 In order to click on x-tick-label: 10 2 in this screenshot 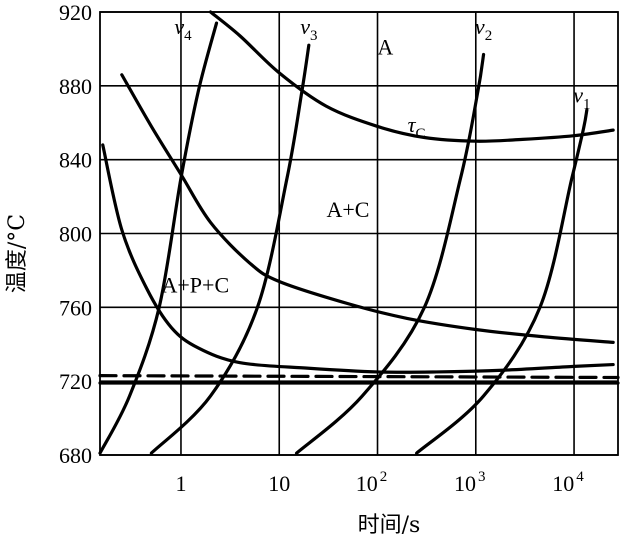, I will do `click(372, 482)`.